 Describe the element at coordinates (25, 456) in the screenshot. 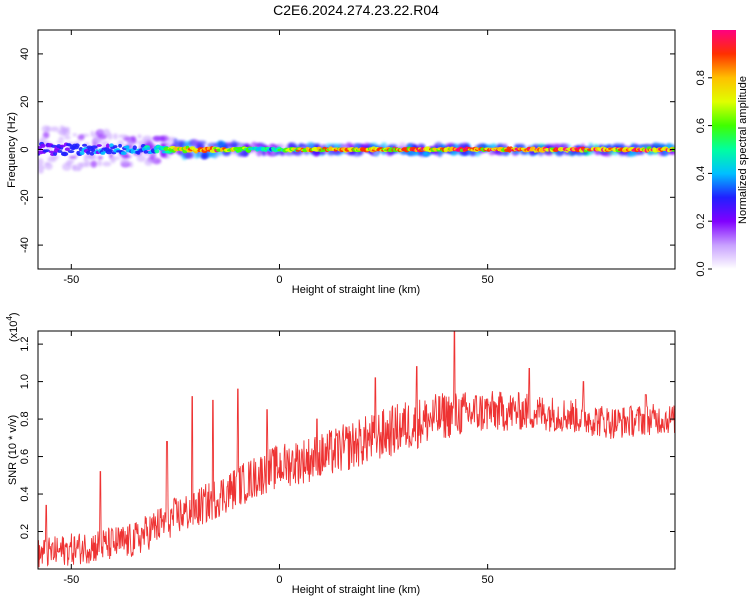

I see `snr-y-tick-label: 0.6` at that location.